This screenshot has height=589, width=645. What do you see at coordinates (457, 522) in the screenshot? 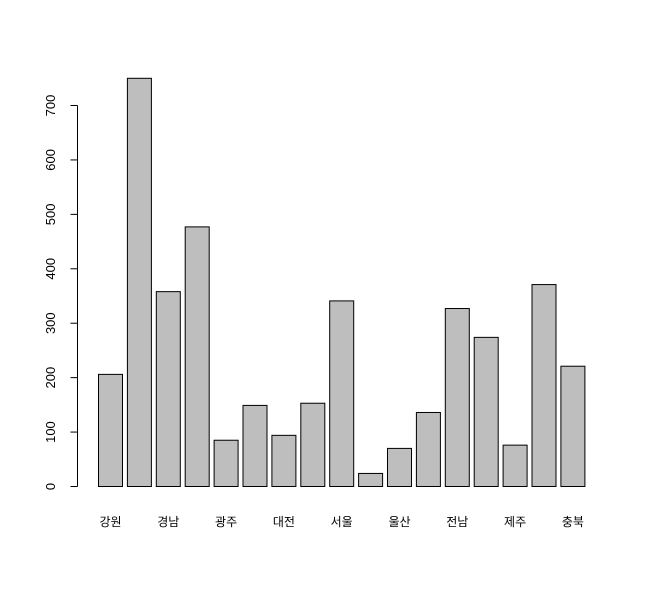
I see `x-category-label: 전남` at bounding box center [457, 522].